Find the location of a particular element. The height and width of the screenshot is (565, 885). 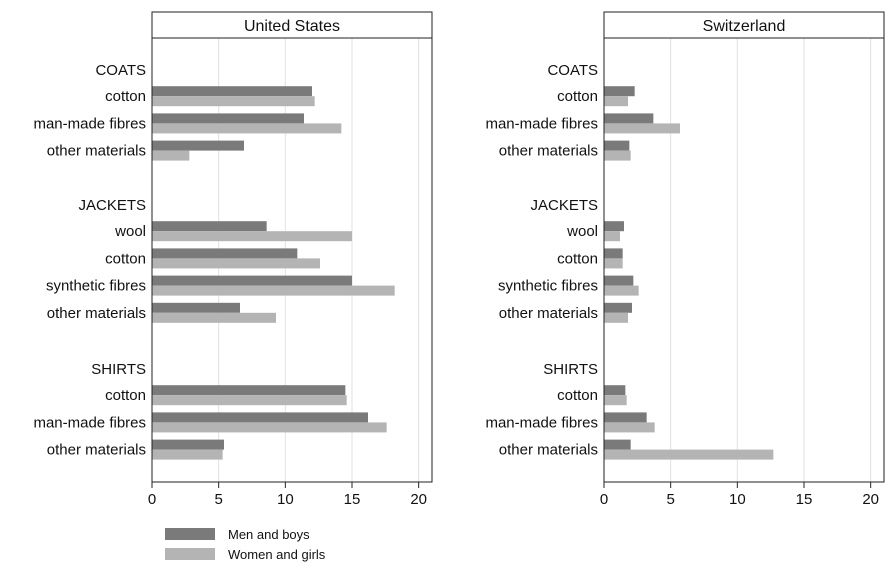

panel-title: Switzerland is located at coordinates (744, 26).